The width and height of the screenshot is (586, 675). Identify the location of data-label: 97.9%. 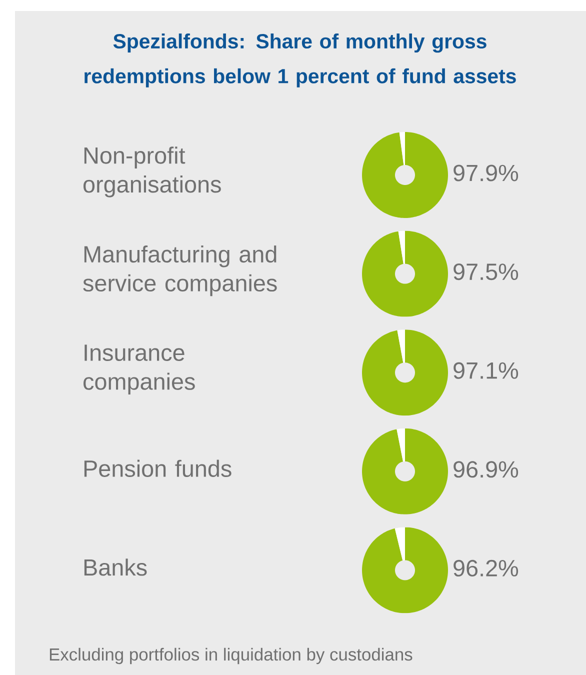
(486, 173).